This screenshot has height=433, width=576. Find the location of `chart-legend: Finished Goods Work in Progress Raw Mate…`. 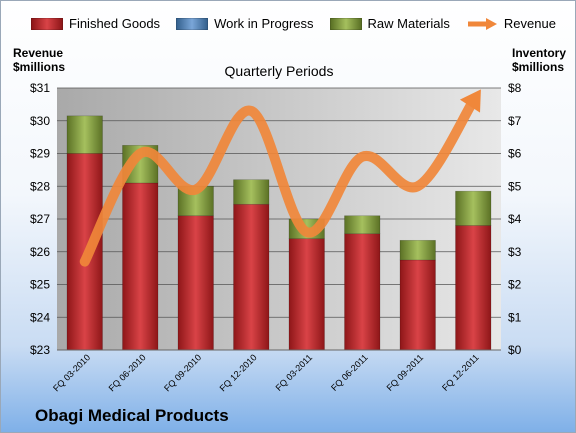

chart-legend: Finished Goods Work in Progress Raw Mate… is located at coordinates (301, 23).